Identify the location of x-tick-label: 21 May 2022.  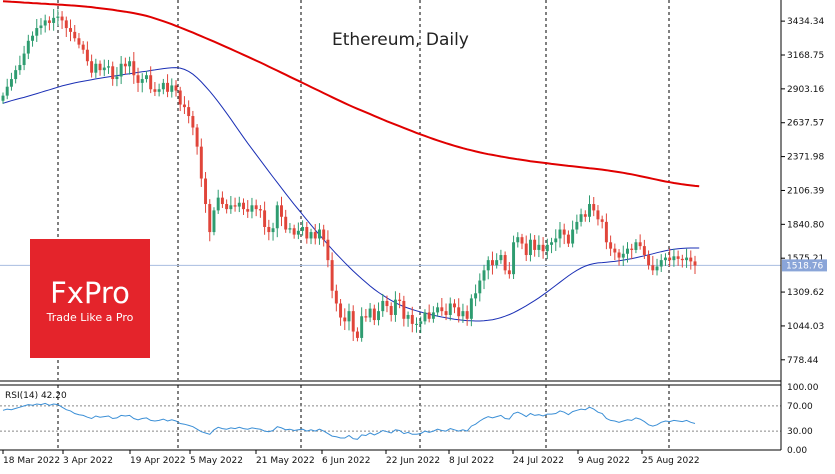
(285, 461).